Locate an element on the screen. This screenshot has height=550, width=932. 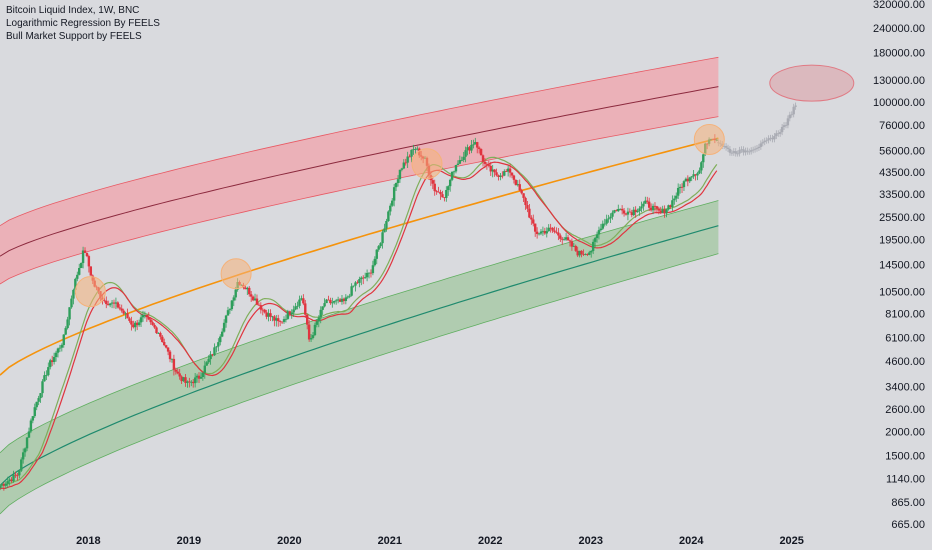
y-tick-label: 240000.00 is located at coordinates (899, 29).